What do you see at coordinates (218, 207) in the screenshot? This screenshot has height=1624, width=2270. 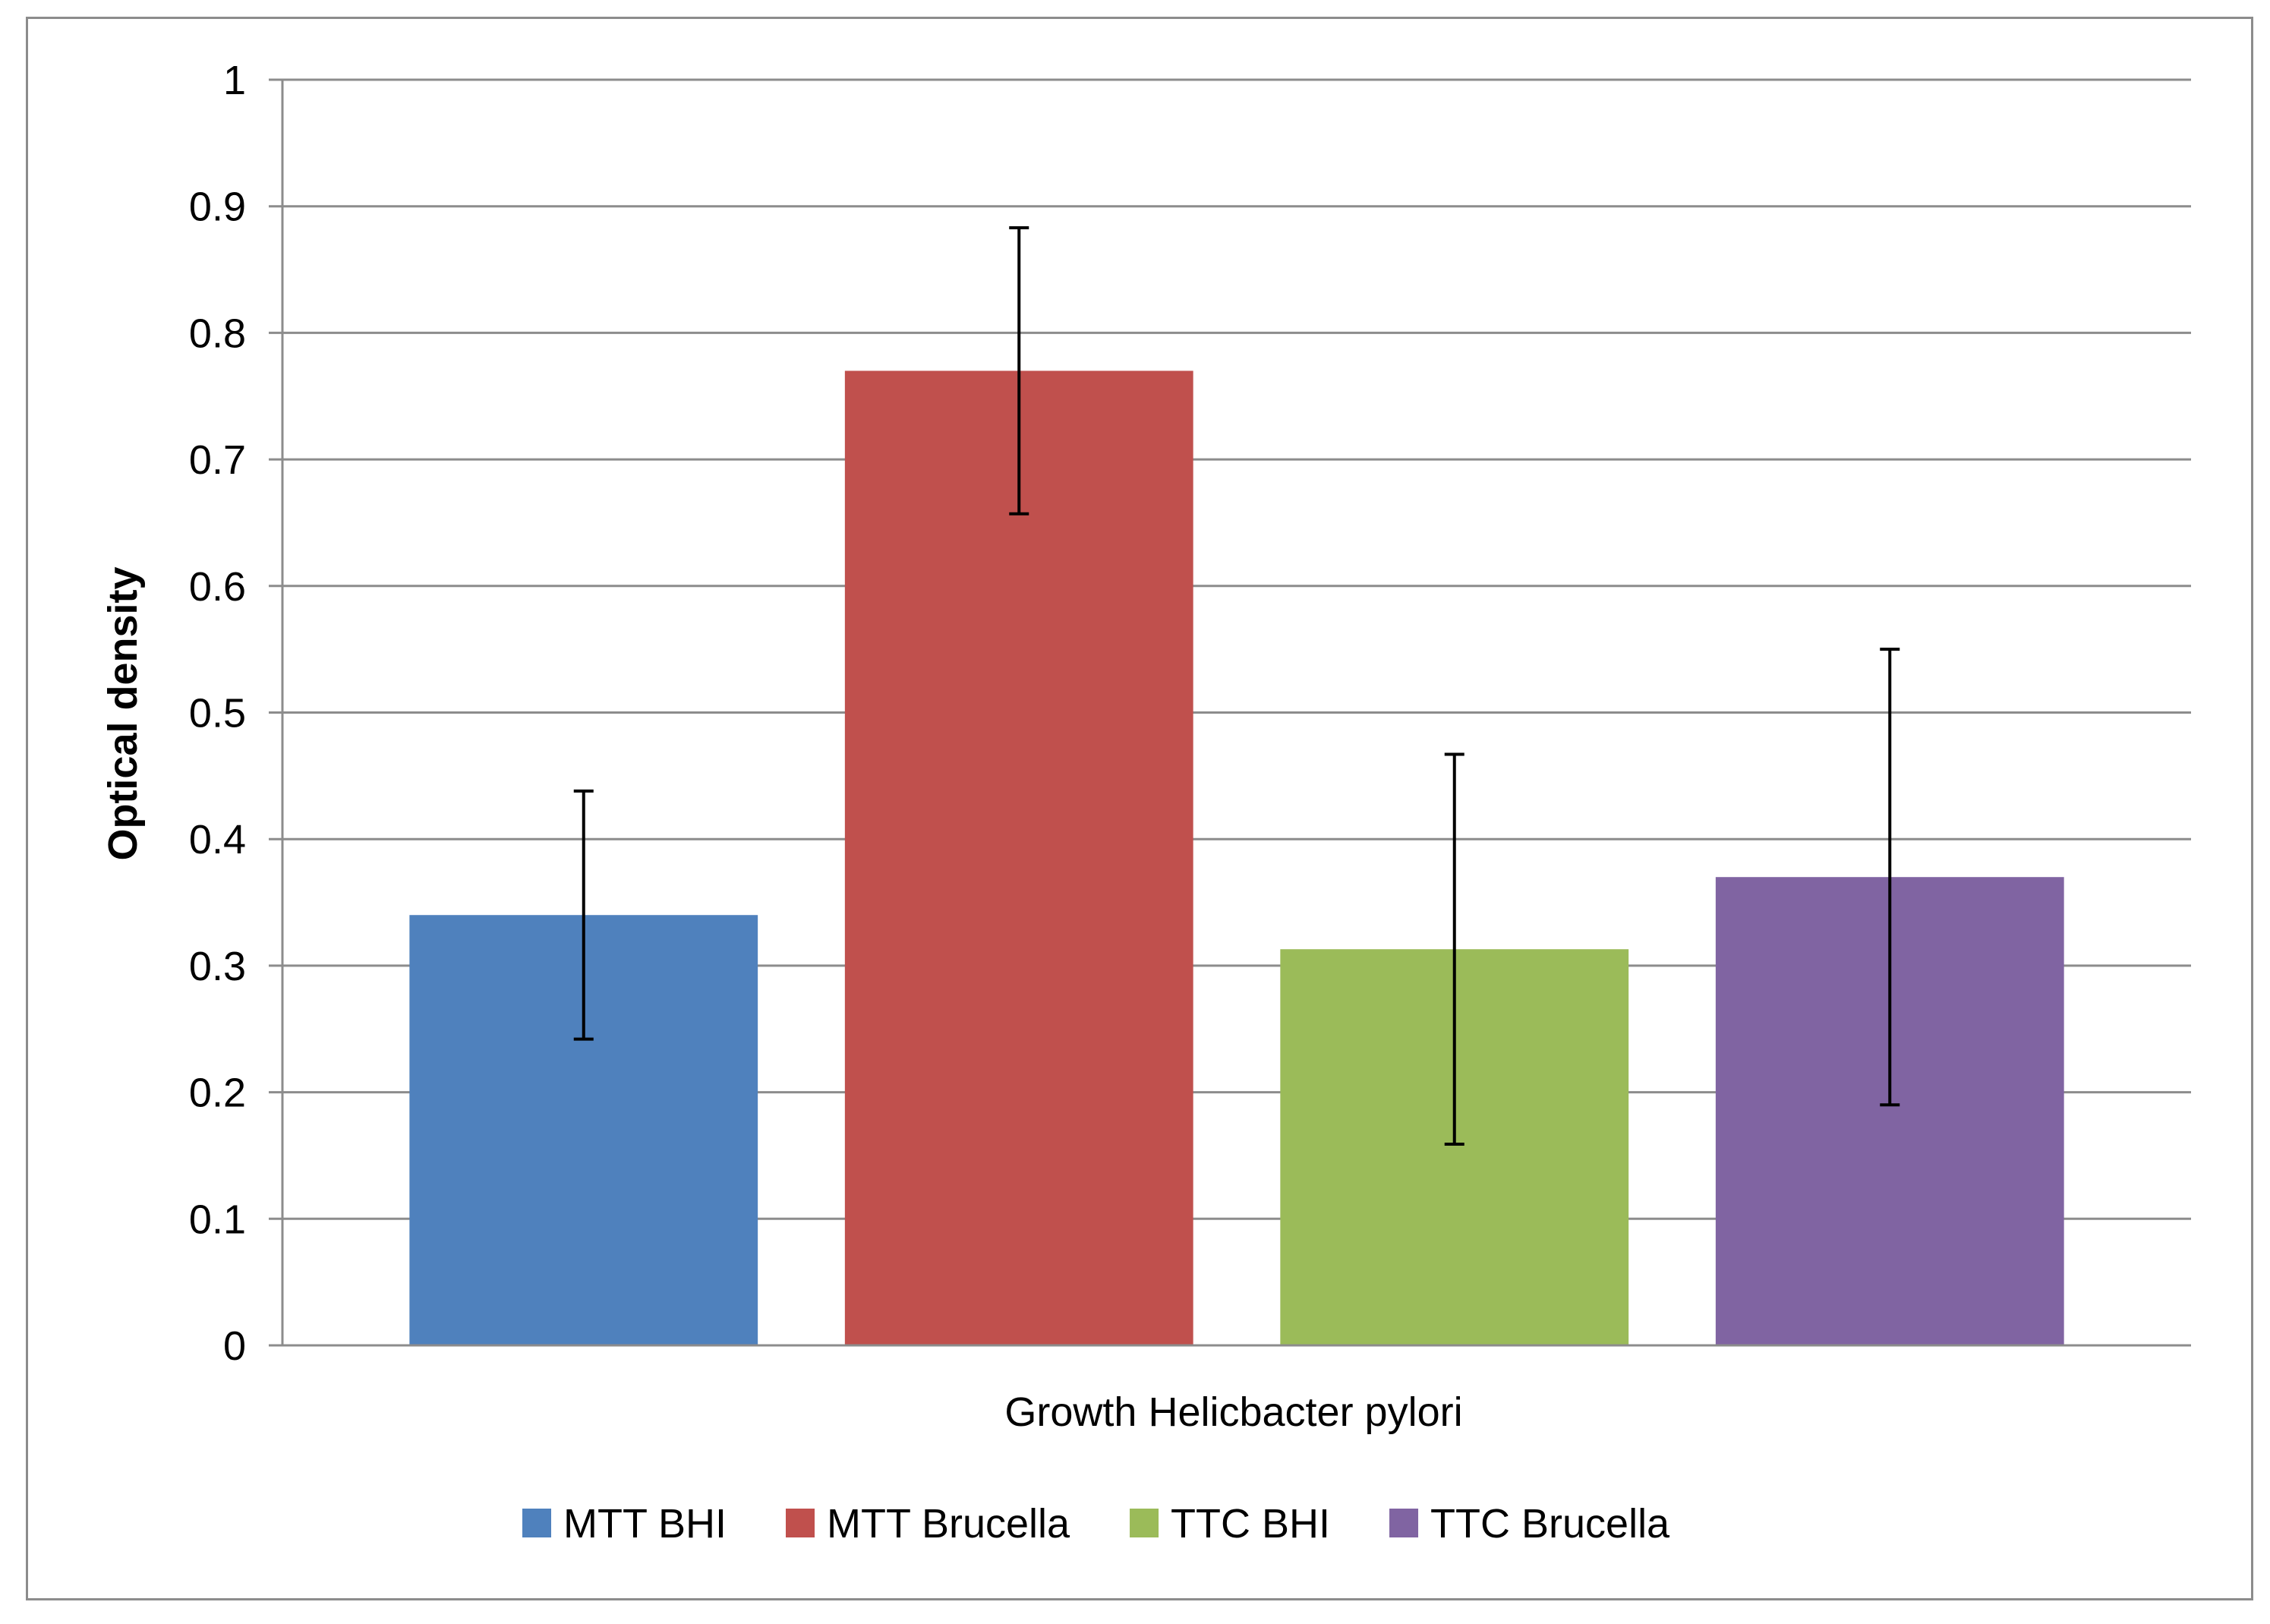 I see `y-tick-label: 0.9` at bounding box center [218, 207].